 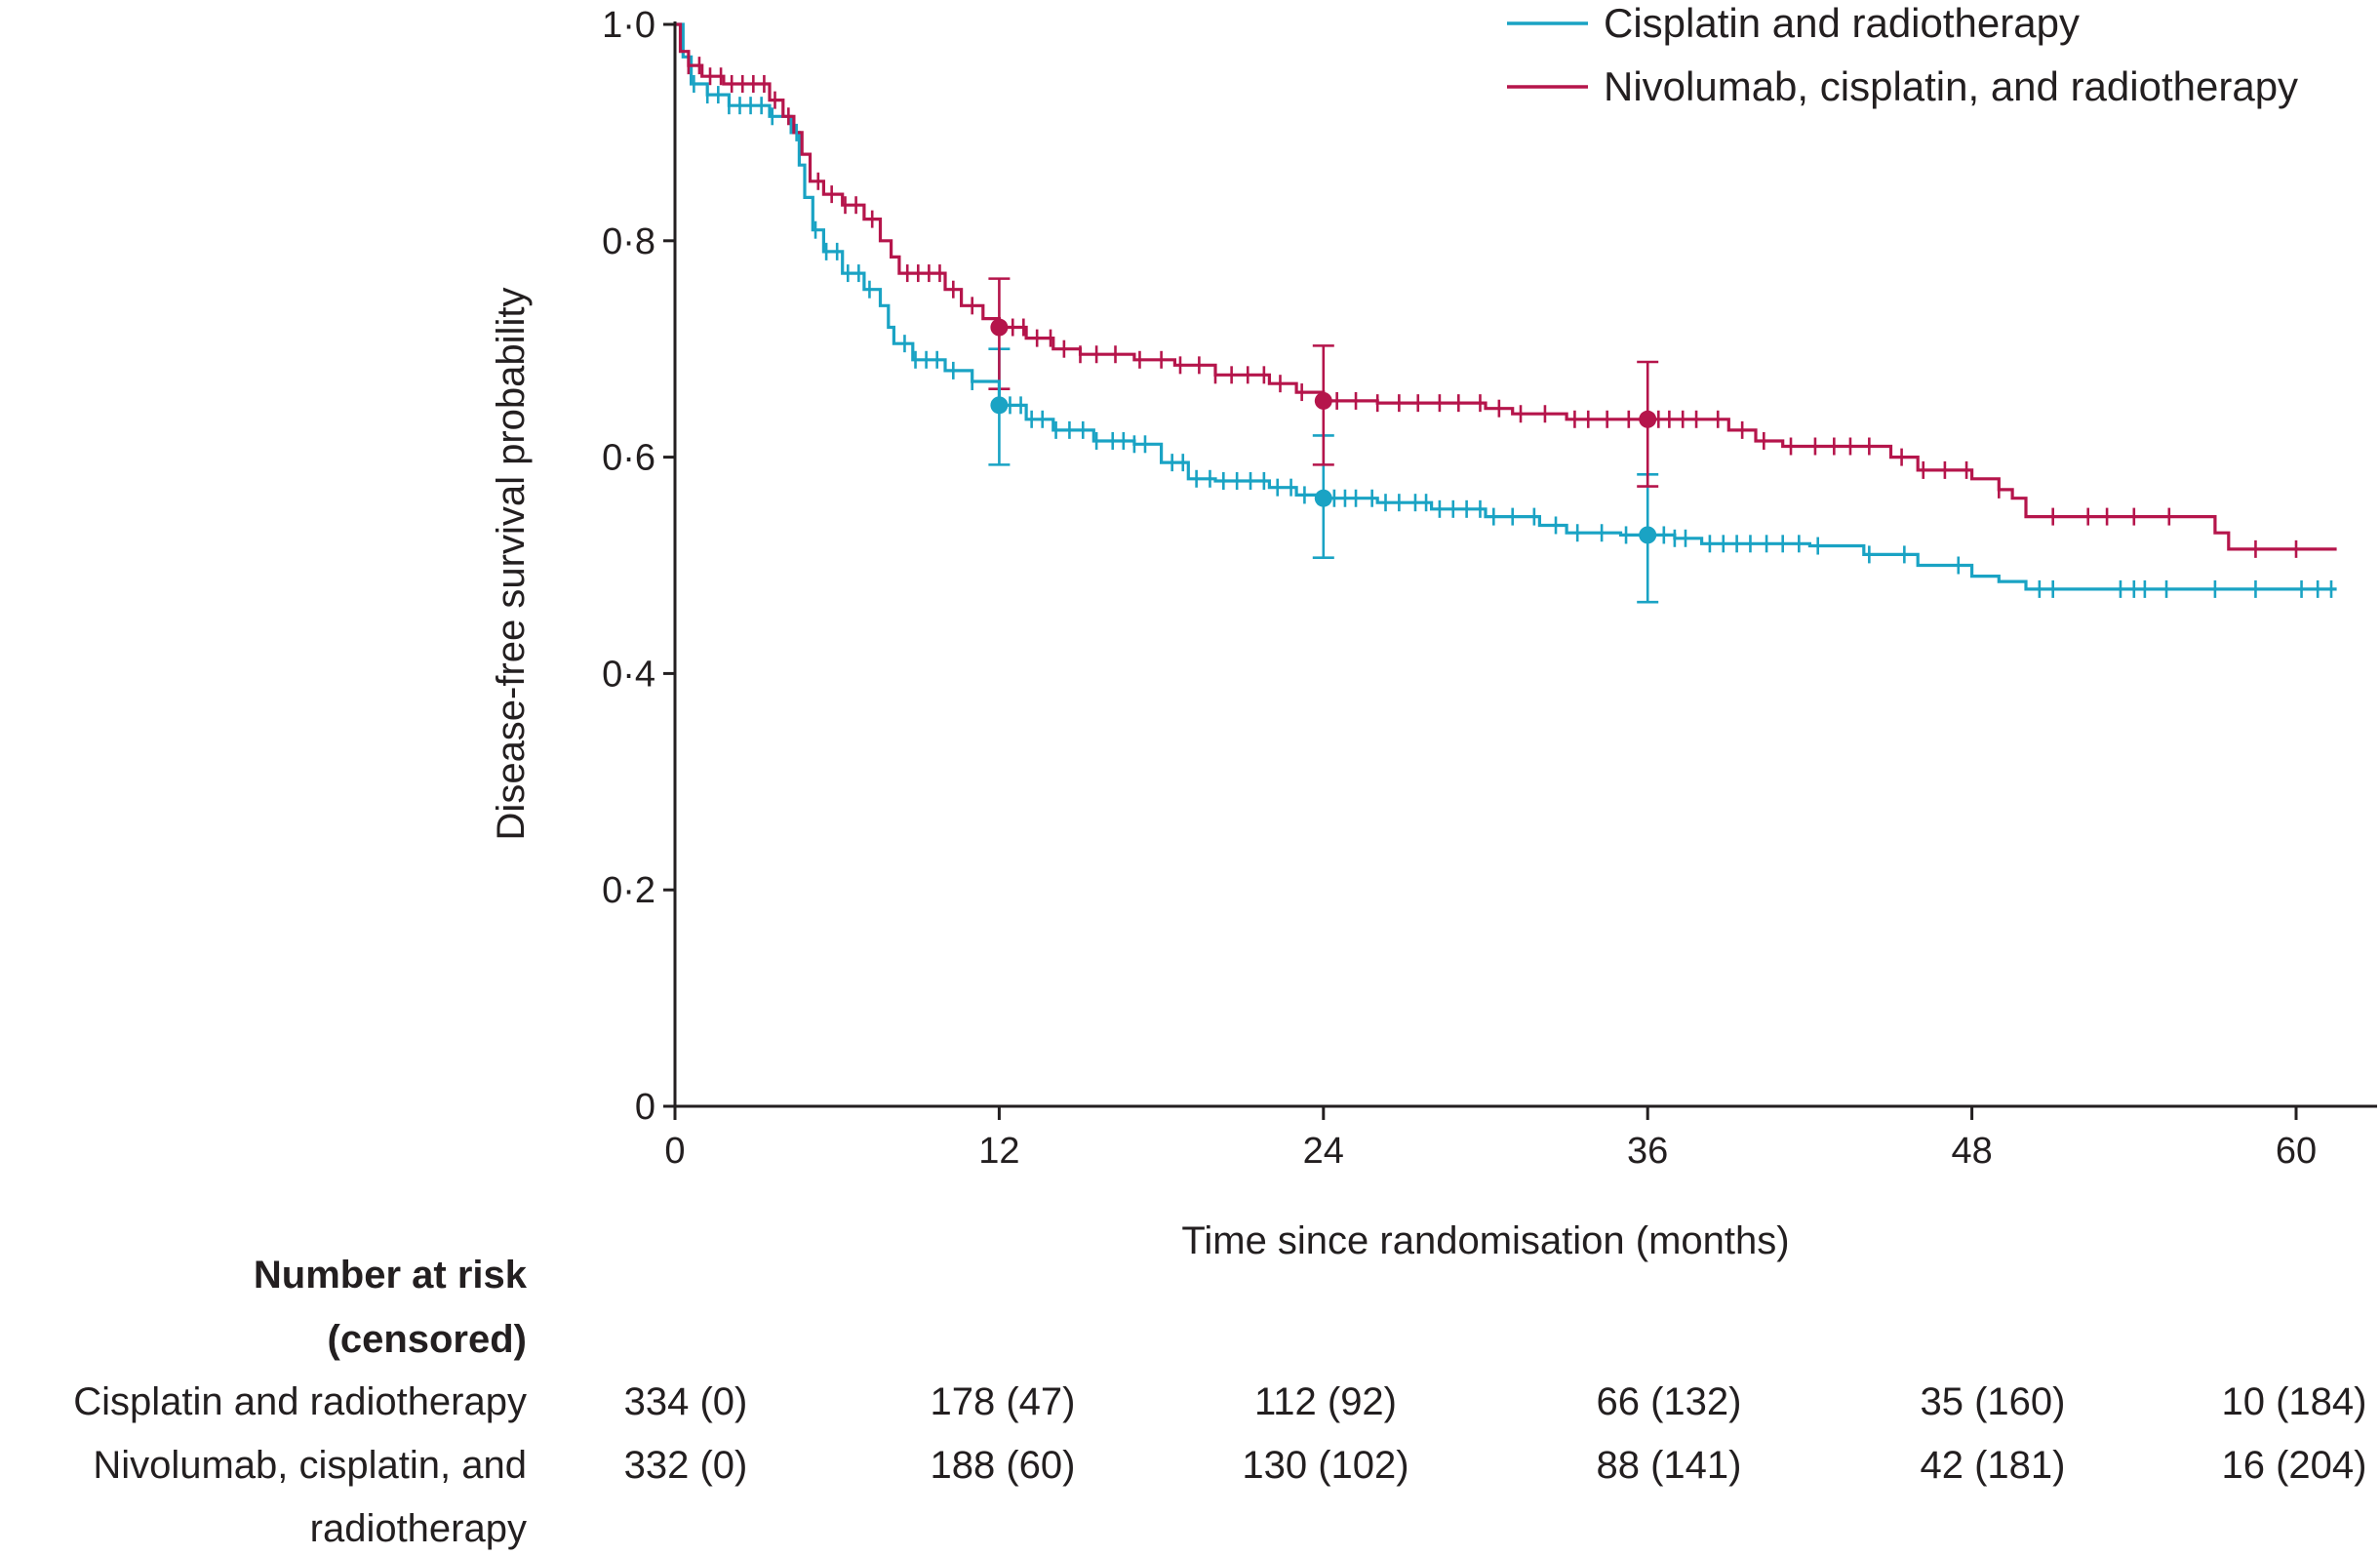 What do you see at coordinates (1993, 1401) in the screenshot?
I see `risk-value-r0-c4: 35 (160)` at bounding box center [1993, 1401].